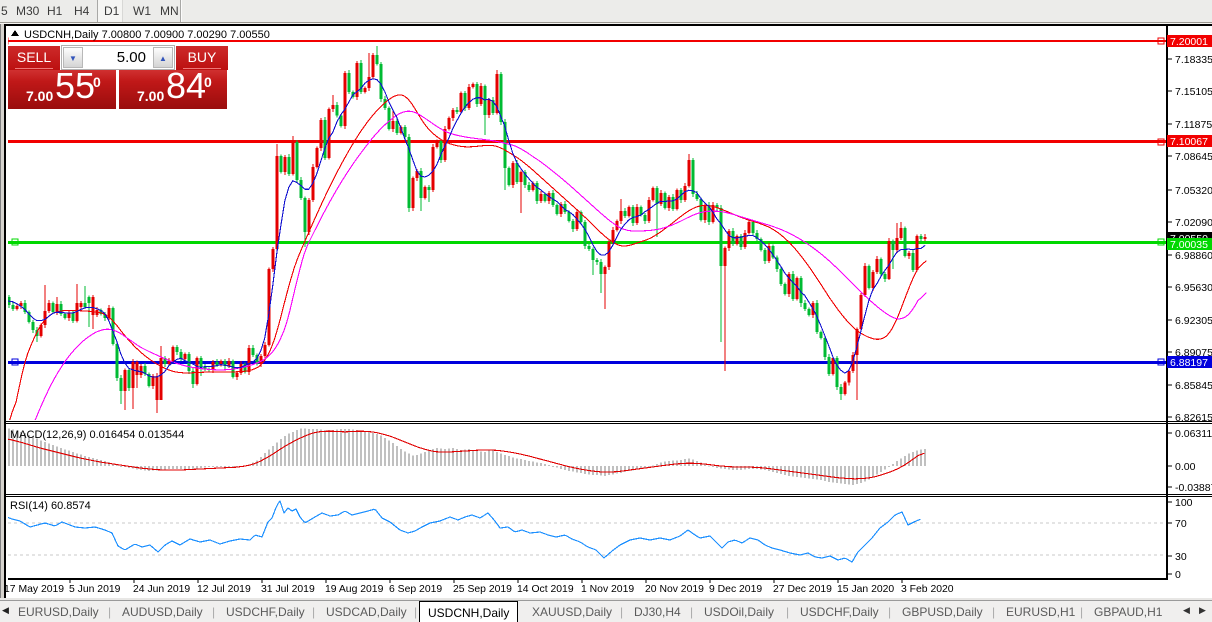 Image resolution: width=1212 pixels, height=622 pixels. I want to click on svg-text: 27 Dec 2019, so click(802, 589).